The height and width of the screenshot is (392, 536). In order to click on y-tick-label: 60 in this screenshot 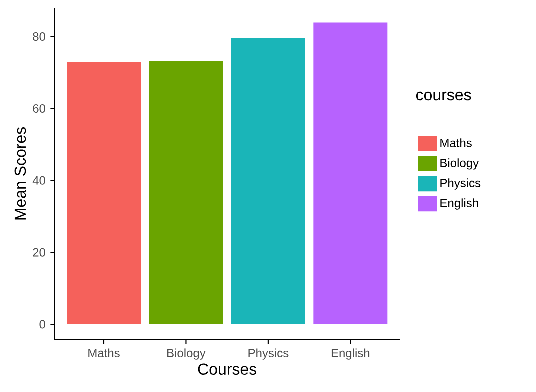, I will do `click(39, 108)`.